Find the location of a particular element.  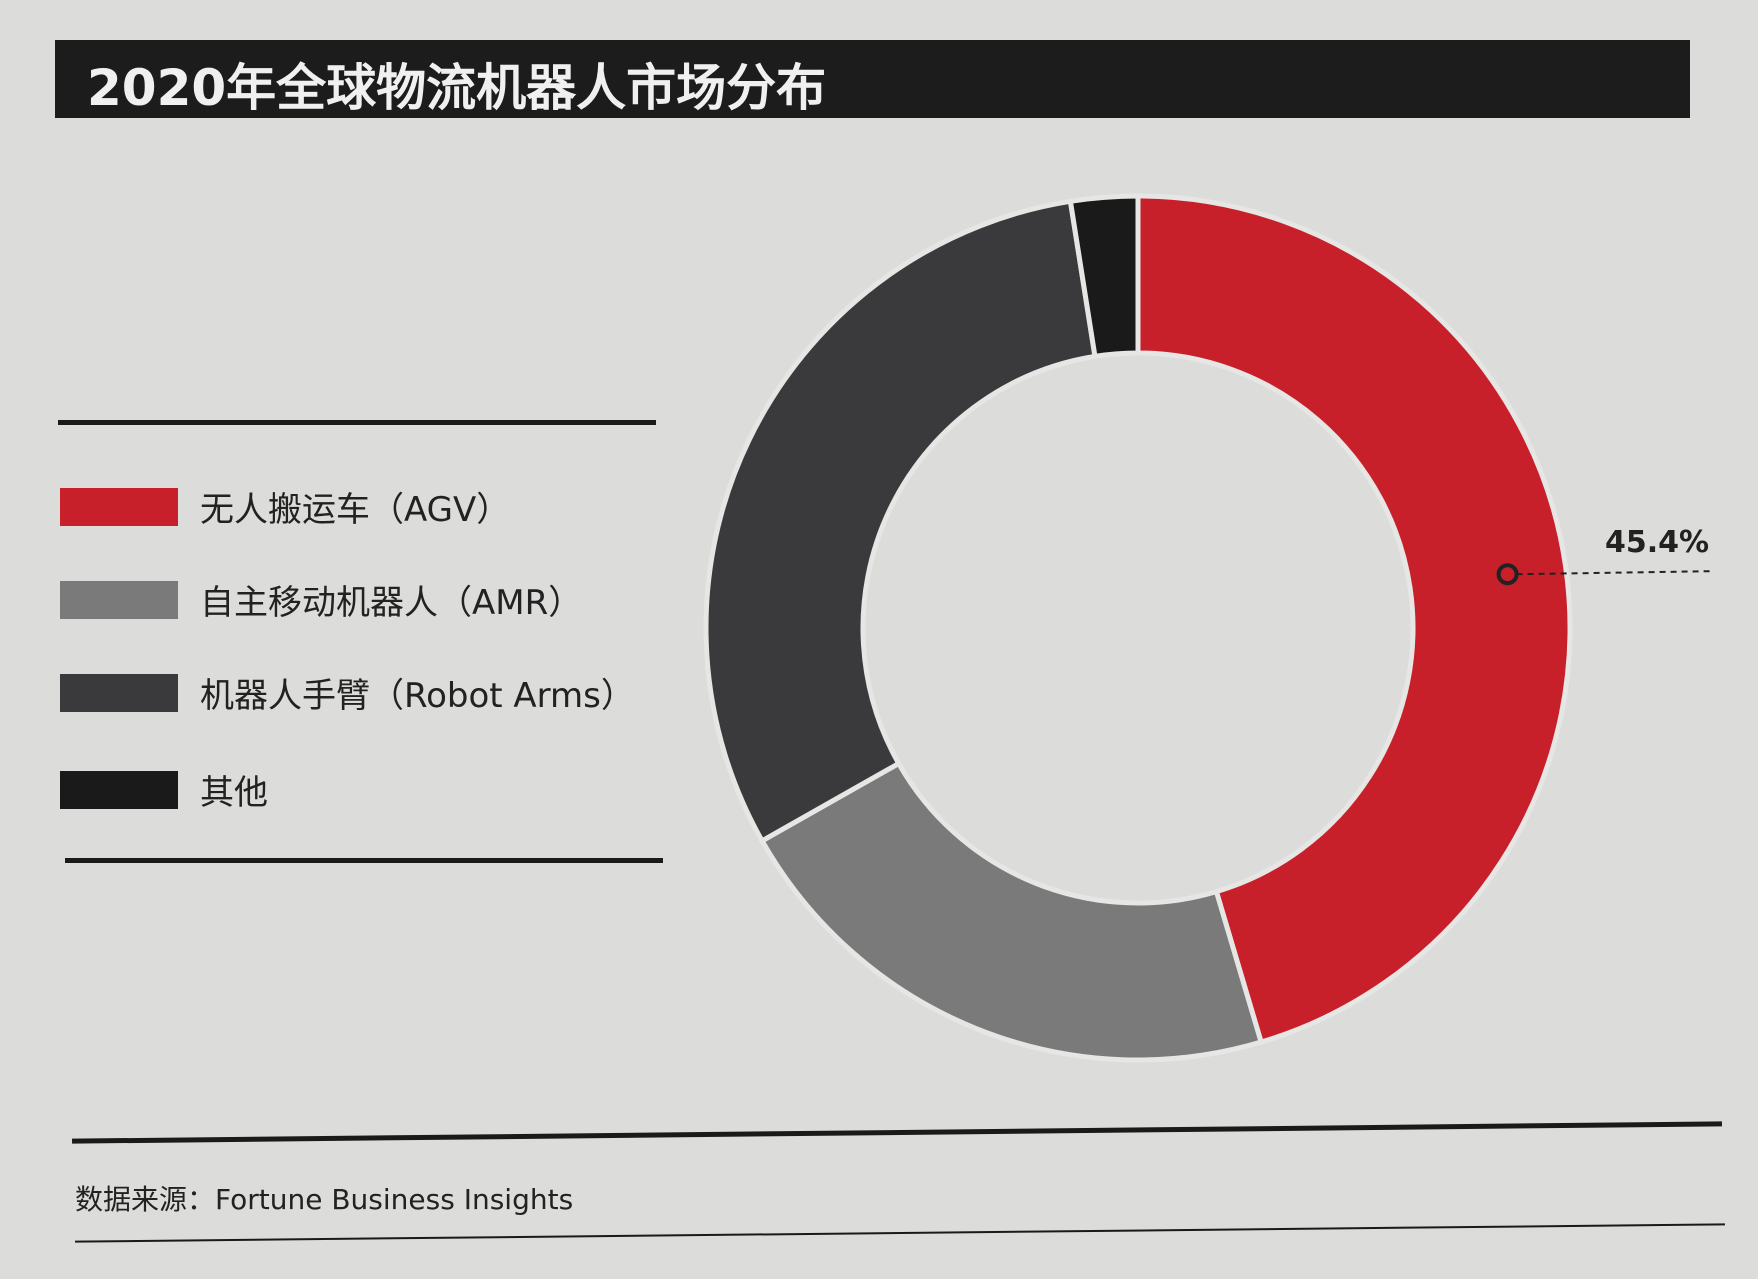

data-label: 45.4% is located at coordinates (1657, 542).